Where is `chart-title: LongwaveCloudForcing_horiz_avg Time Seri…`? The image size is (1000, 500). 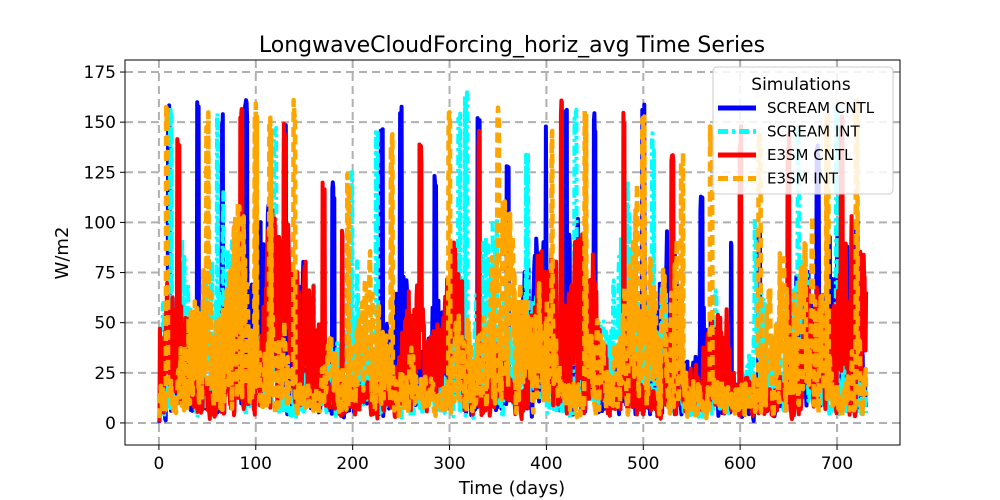
chart-title: LongwaveCloudForcing_horiz_avg Time Seri… is located at coordinates (512, 45).